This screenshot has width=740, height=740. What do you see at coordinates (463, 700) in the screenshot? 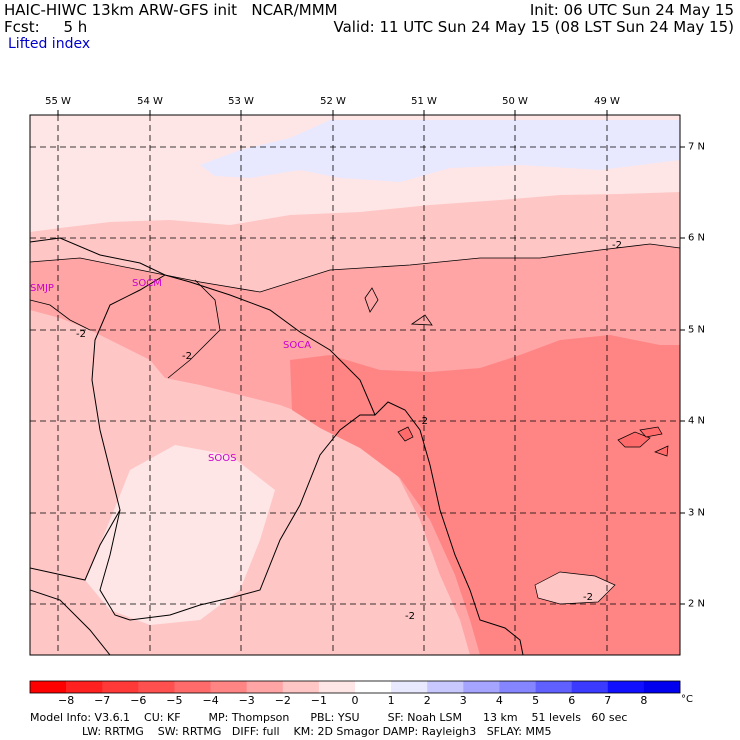
I see `colorbar-tick-label: 3` at bounding box center [463, 700].